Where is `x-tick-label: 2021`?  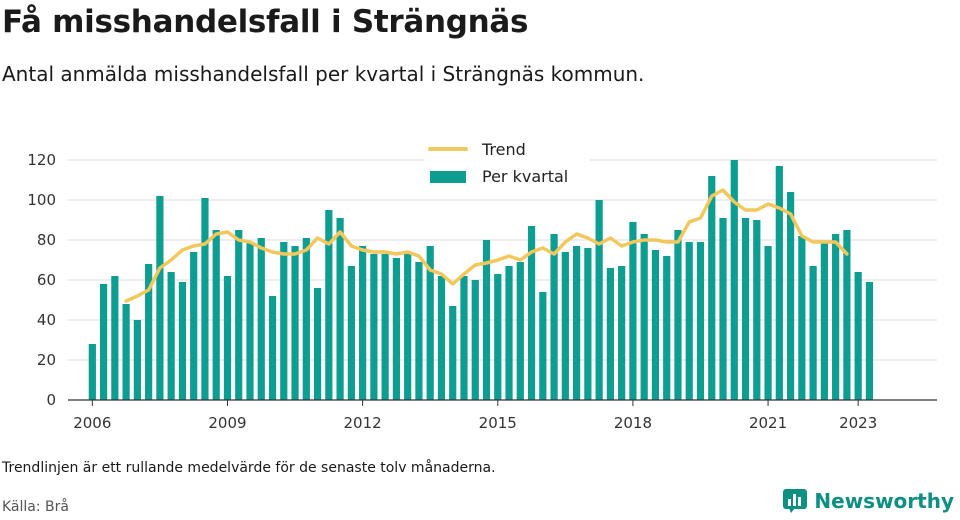
x-tick-label: 2021 is located at coordinates (768, 423).